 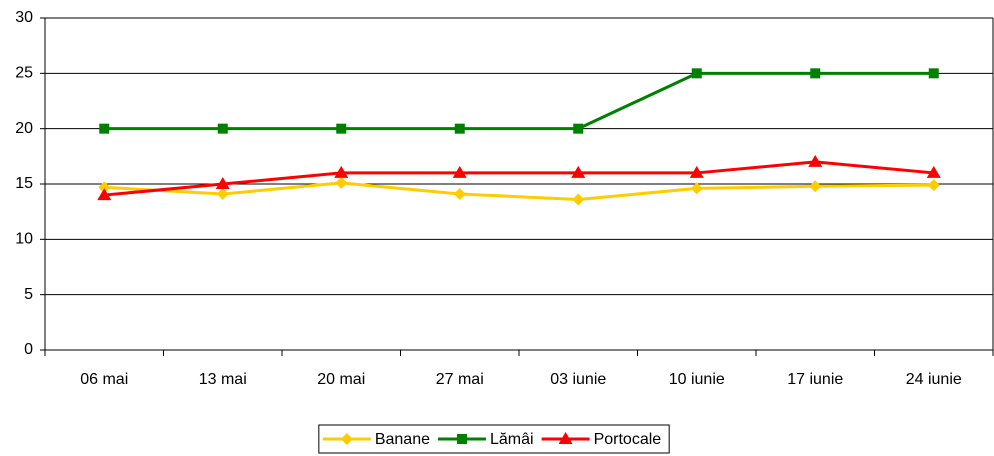 What do you see at coordinates (24, 239) in the screenshot?
I see `y-tick-label: 10` at bounding box center [24, 239].